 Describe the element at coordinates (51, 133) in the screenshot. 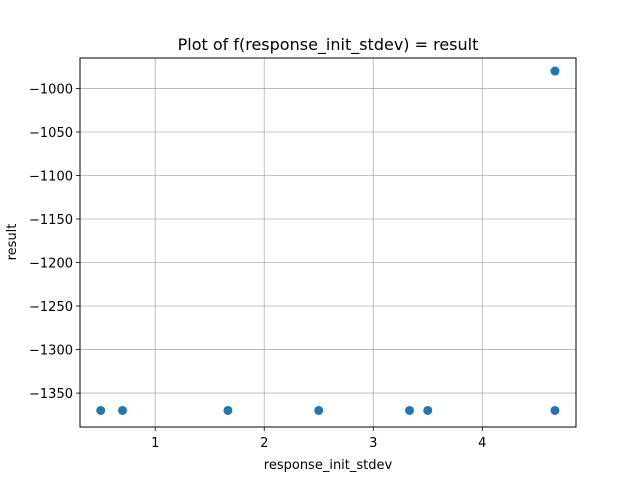

I see `y-tick-label: −1050` at that location.